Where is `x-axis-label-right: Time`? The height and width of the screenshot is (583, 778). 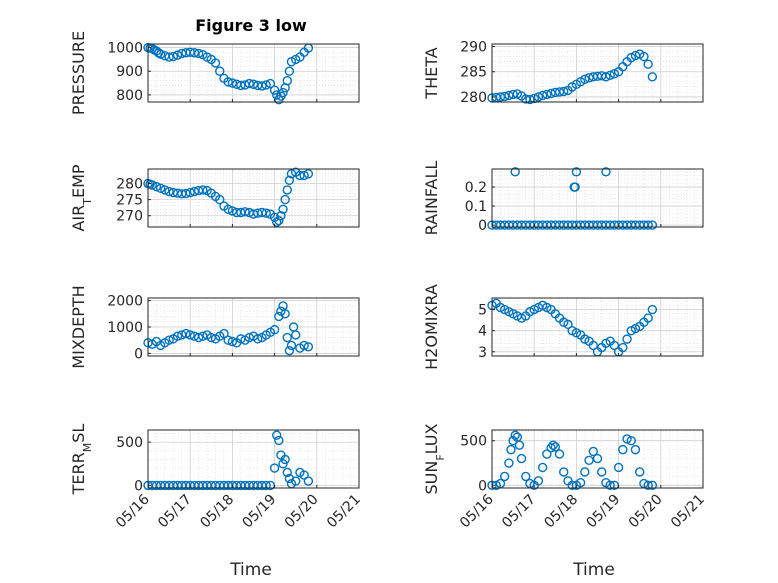 x-axis-label-right: Time is located at coordinates (593, 570).